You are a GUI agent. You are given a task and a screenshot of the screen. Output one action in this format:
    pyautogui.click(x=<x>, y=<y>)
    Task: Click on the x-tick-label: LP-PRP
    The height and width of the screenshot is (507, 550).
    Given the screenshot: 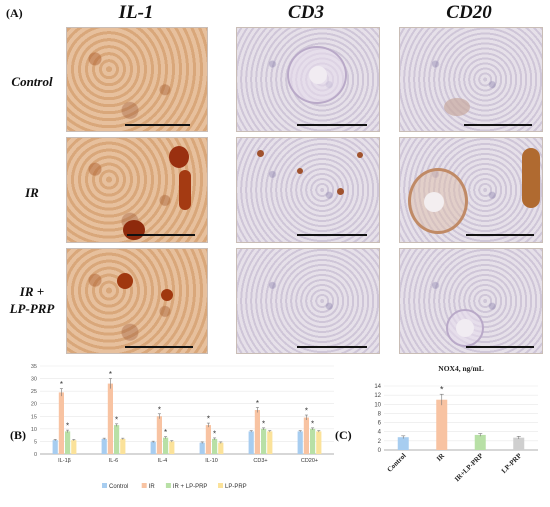 What is the action you would take?
    pyautogui.click(x=512, y=463)
    